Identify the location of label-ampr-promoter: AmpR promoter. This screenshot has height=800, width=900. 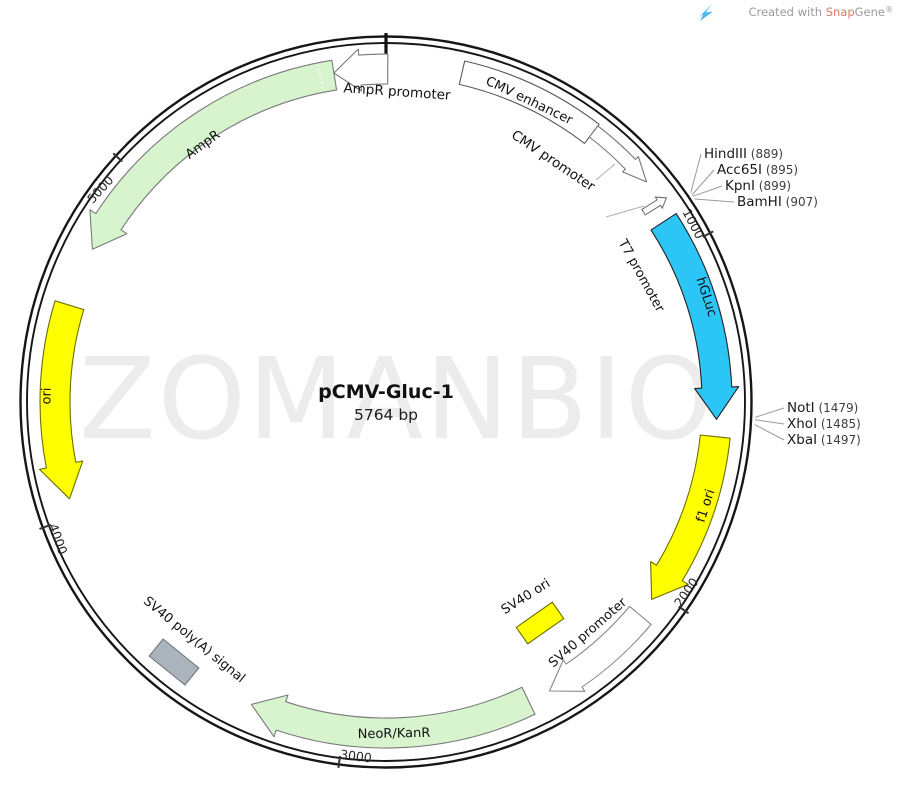
(397, 91).